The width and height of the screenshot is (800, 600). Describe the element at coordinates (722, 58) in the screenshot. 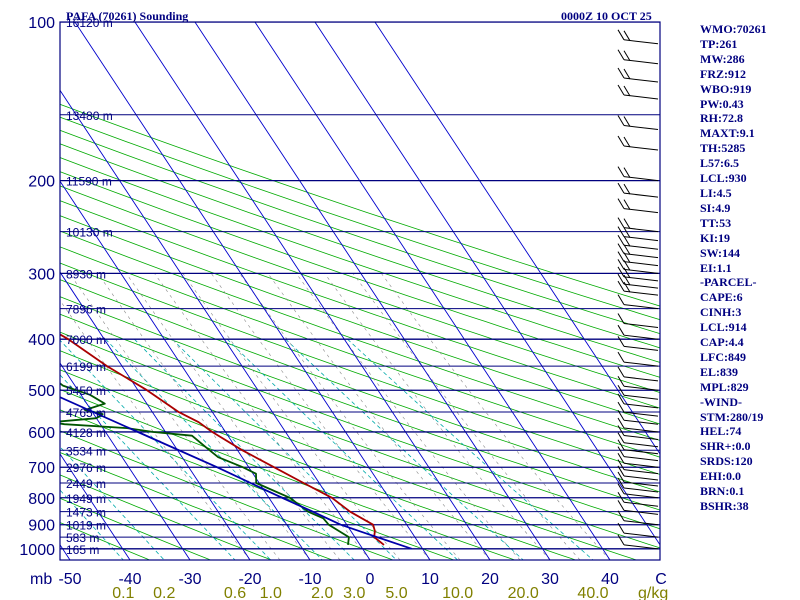

I see `index-item: MW:286` at that location.